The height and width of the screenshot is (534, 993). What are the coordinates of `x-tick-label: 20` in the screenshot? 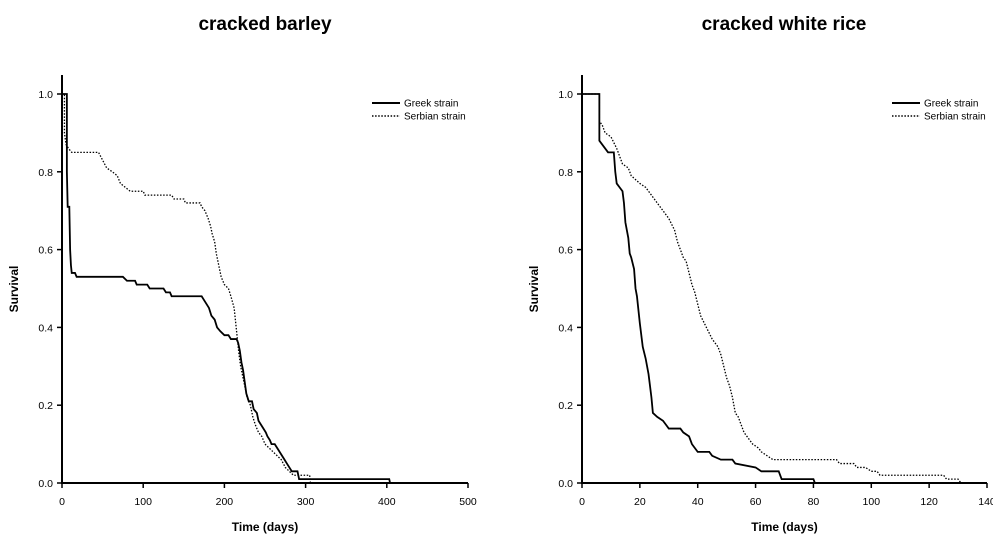 It's located at (640, 502).